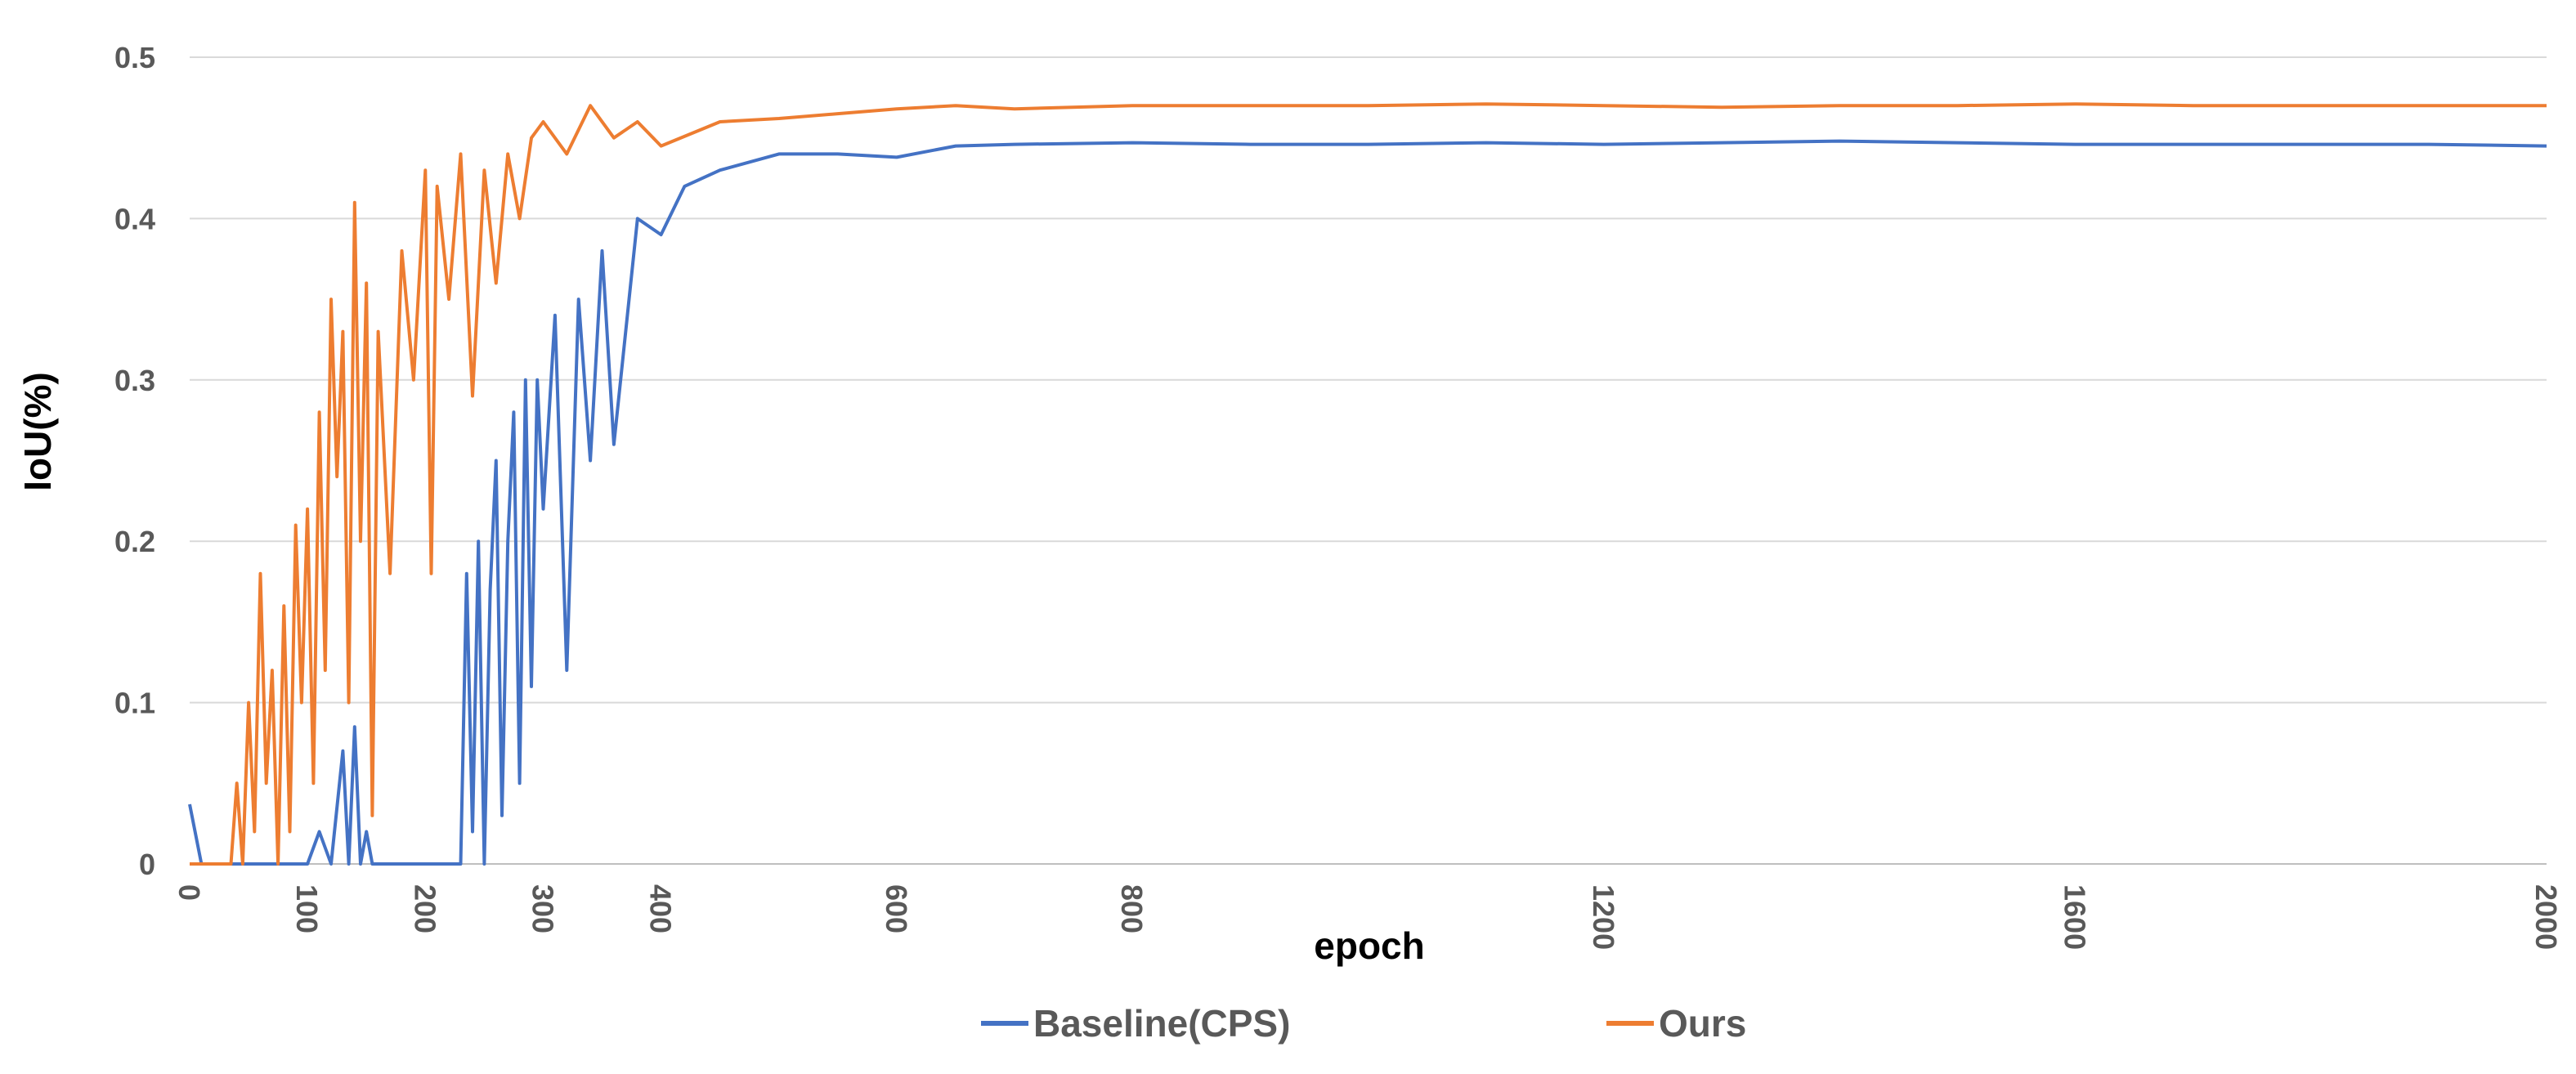  Describe the element at coordinates (134, 541) in the screenshot. I see `y-tick-label-2: 0.2` at that location.